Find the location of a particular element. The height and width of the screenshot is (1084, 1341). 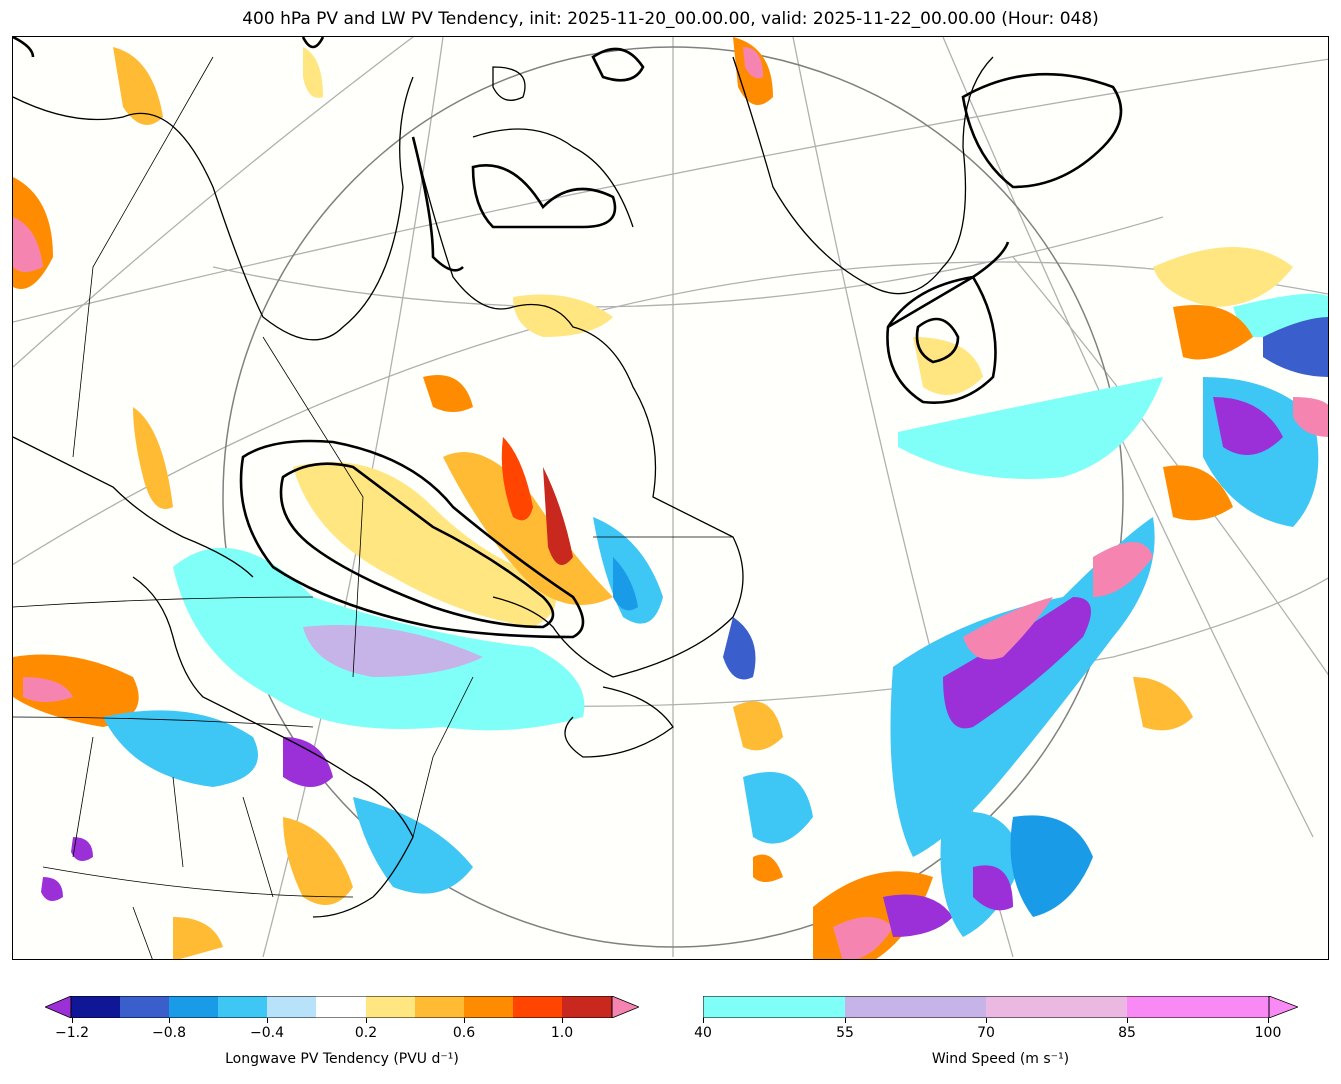

wind-colorbar-label: Wind Speed (m s⁻¹) is located at coordinates (1000, 1059).